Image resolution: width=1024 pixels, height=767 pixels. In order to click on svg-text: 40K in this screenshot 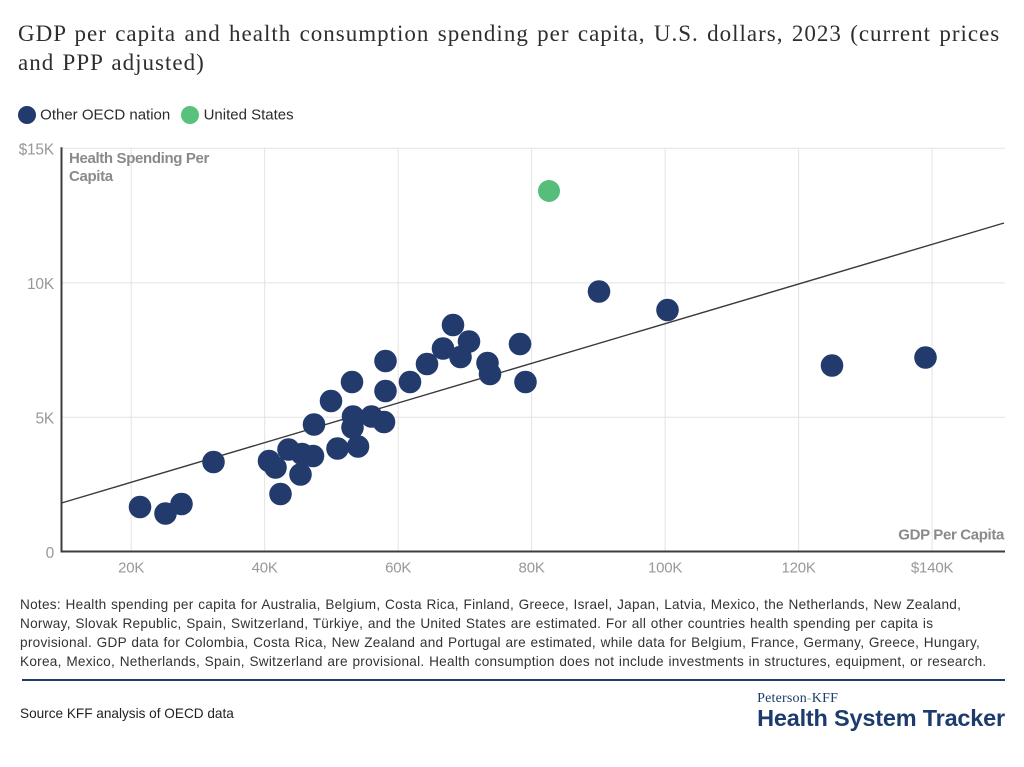, I will do `click(265, 568)`.